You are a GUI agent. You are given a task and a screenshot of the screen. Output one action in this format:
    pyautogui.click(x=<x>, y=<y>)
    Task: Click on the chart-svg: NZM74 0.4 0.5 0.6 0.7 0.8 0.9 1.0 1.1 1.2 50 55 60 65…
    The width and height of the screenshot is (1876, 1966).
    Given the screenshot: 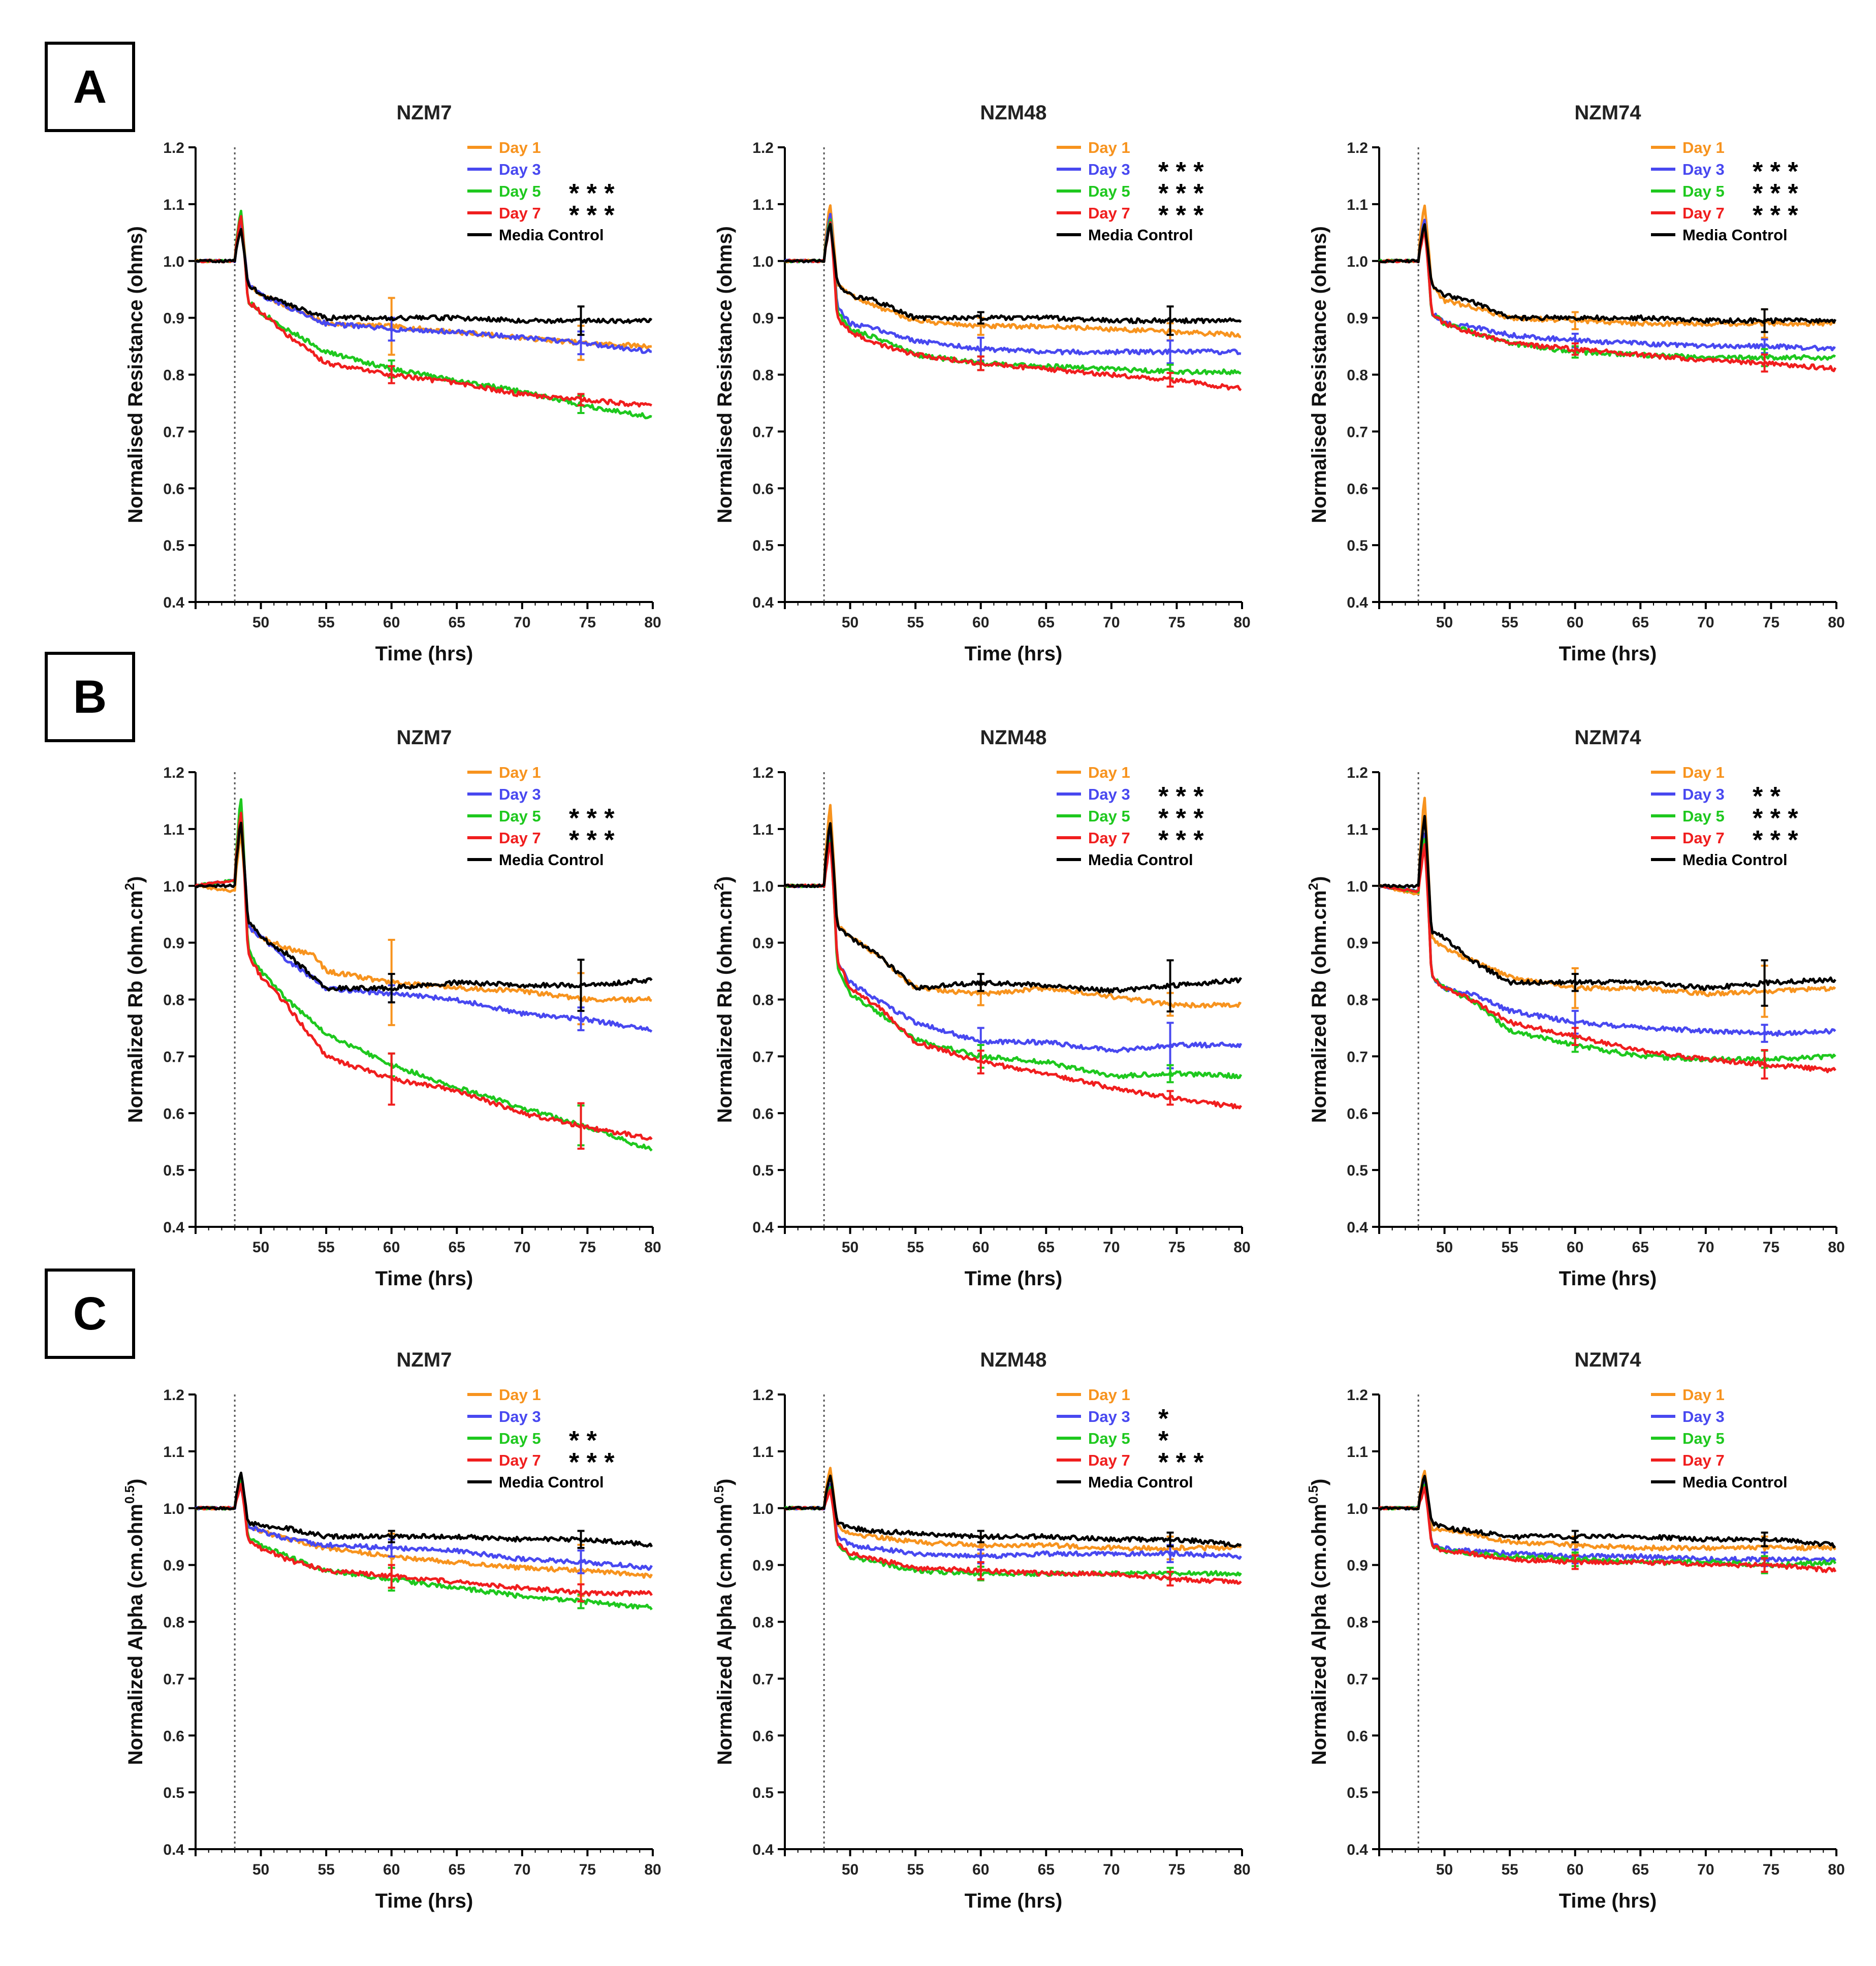 What is the action you would take?
    pyautogui.click(x=1575, y=1631)
    